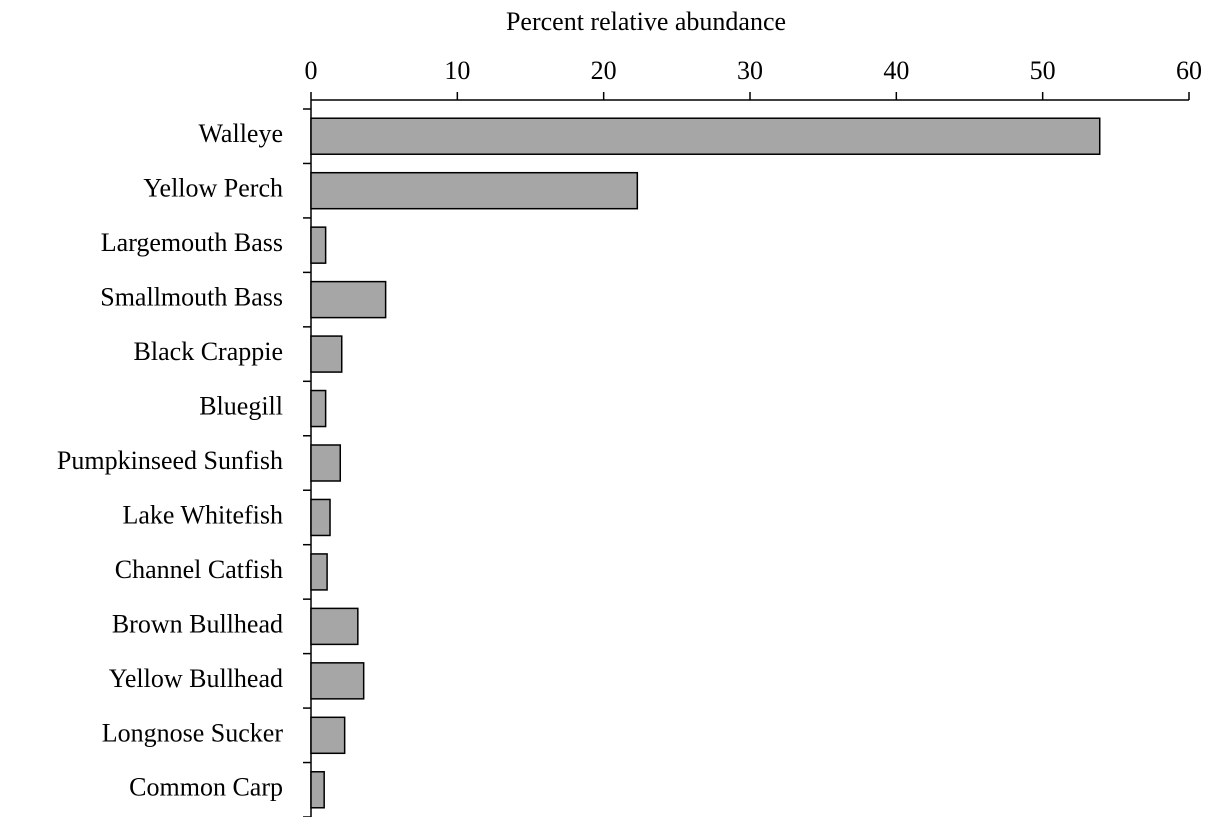  What do you see at coordinates (193, 732) in the screenshot?
I see `y-tick-label: Longnose Sucker` at bounding box center [193, 732].